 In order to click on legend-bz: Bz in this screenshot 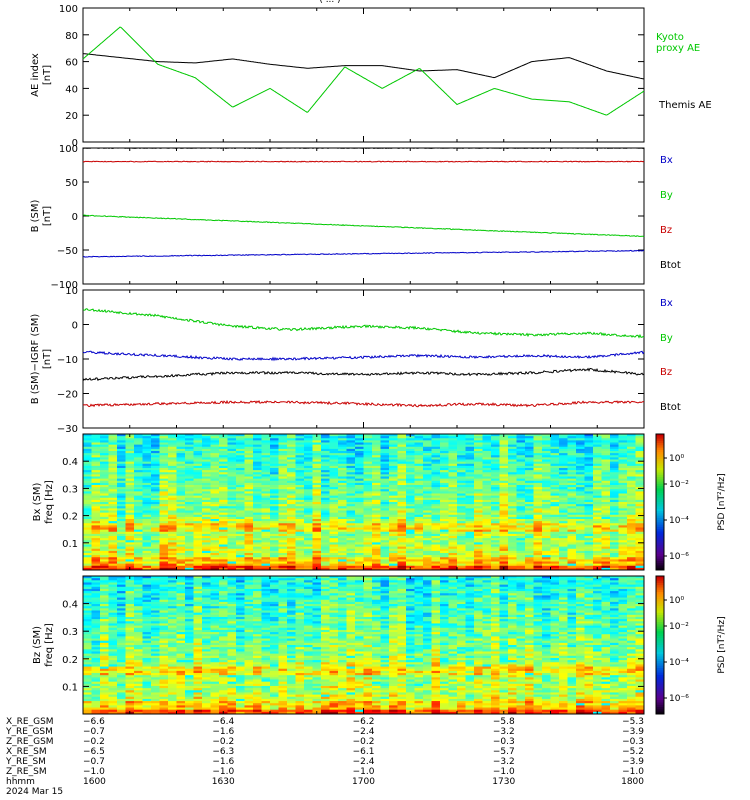, I will do `click(666, 230)`.